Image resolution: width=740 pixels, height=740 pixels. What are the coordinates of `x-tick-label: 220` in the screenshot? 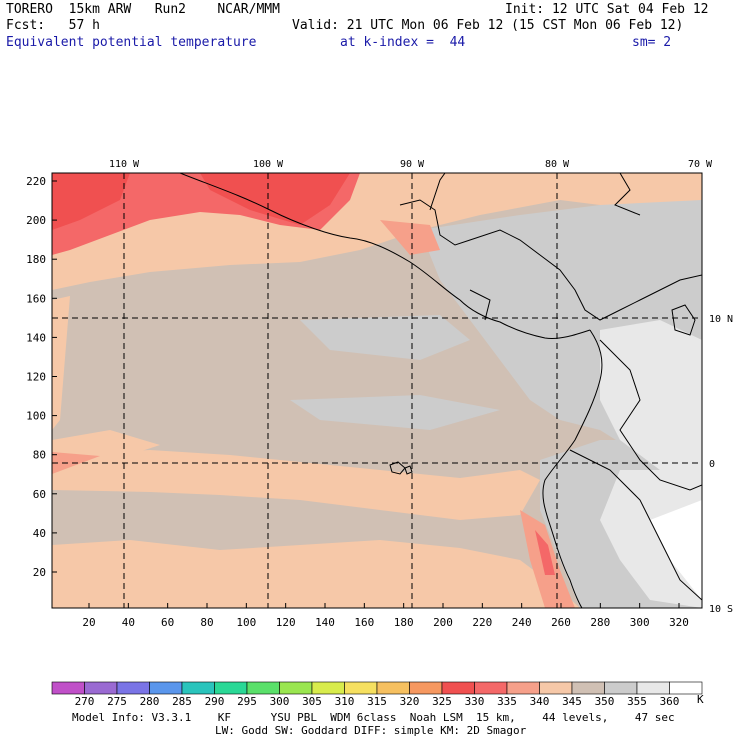 It's located at (482, 622).